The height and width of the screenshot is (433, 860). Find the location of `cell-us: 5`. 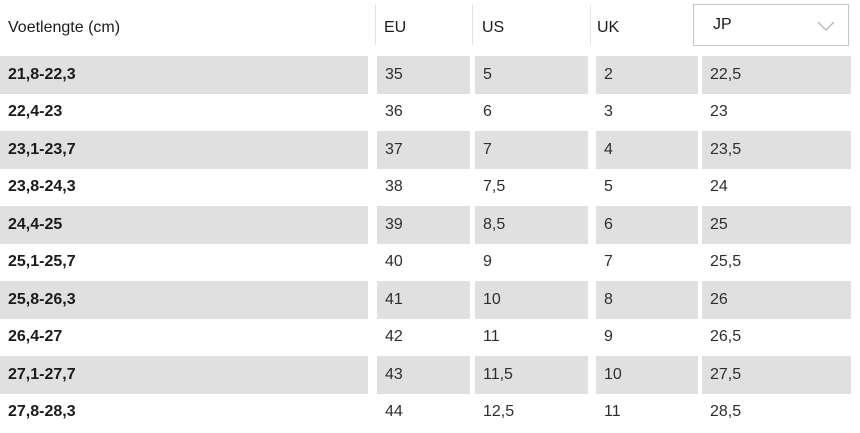

cell-us: 5 is located at coordinates (531, 75).